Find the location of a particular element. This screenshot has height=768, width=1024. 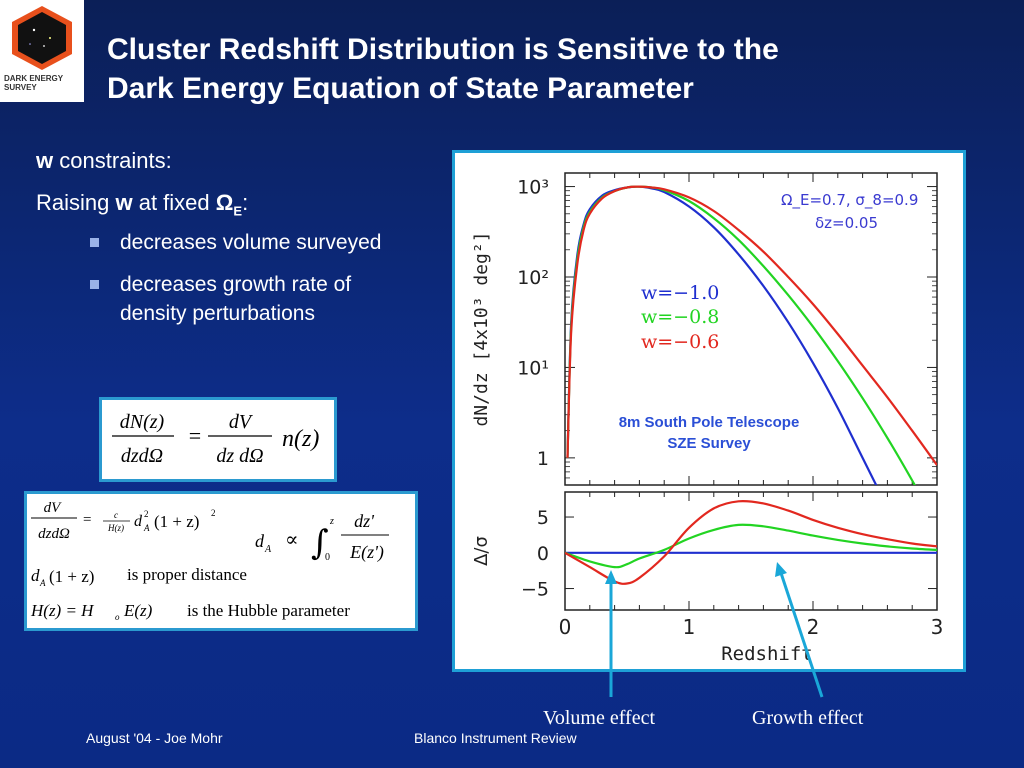

x-tick-label: 0 is located at coordinates (565, 627).